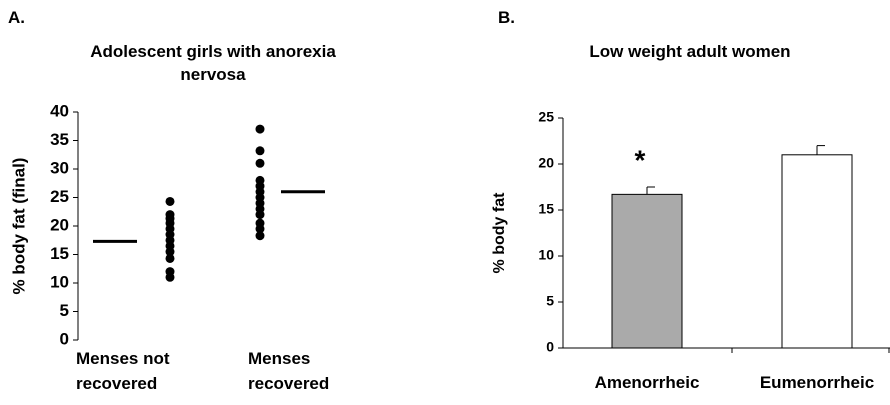 This screenshot has height=405, width=890. Describe the element at coordinates (499, 233) in the screenshot. I see `y-axis-label: % body fat` at that location.